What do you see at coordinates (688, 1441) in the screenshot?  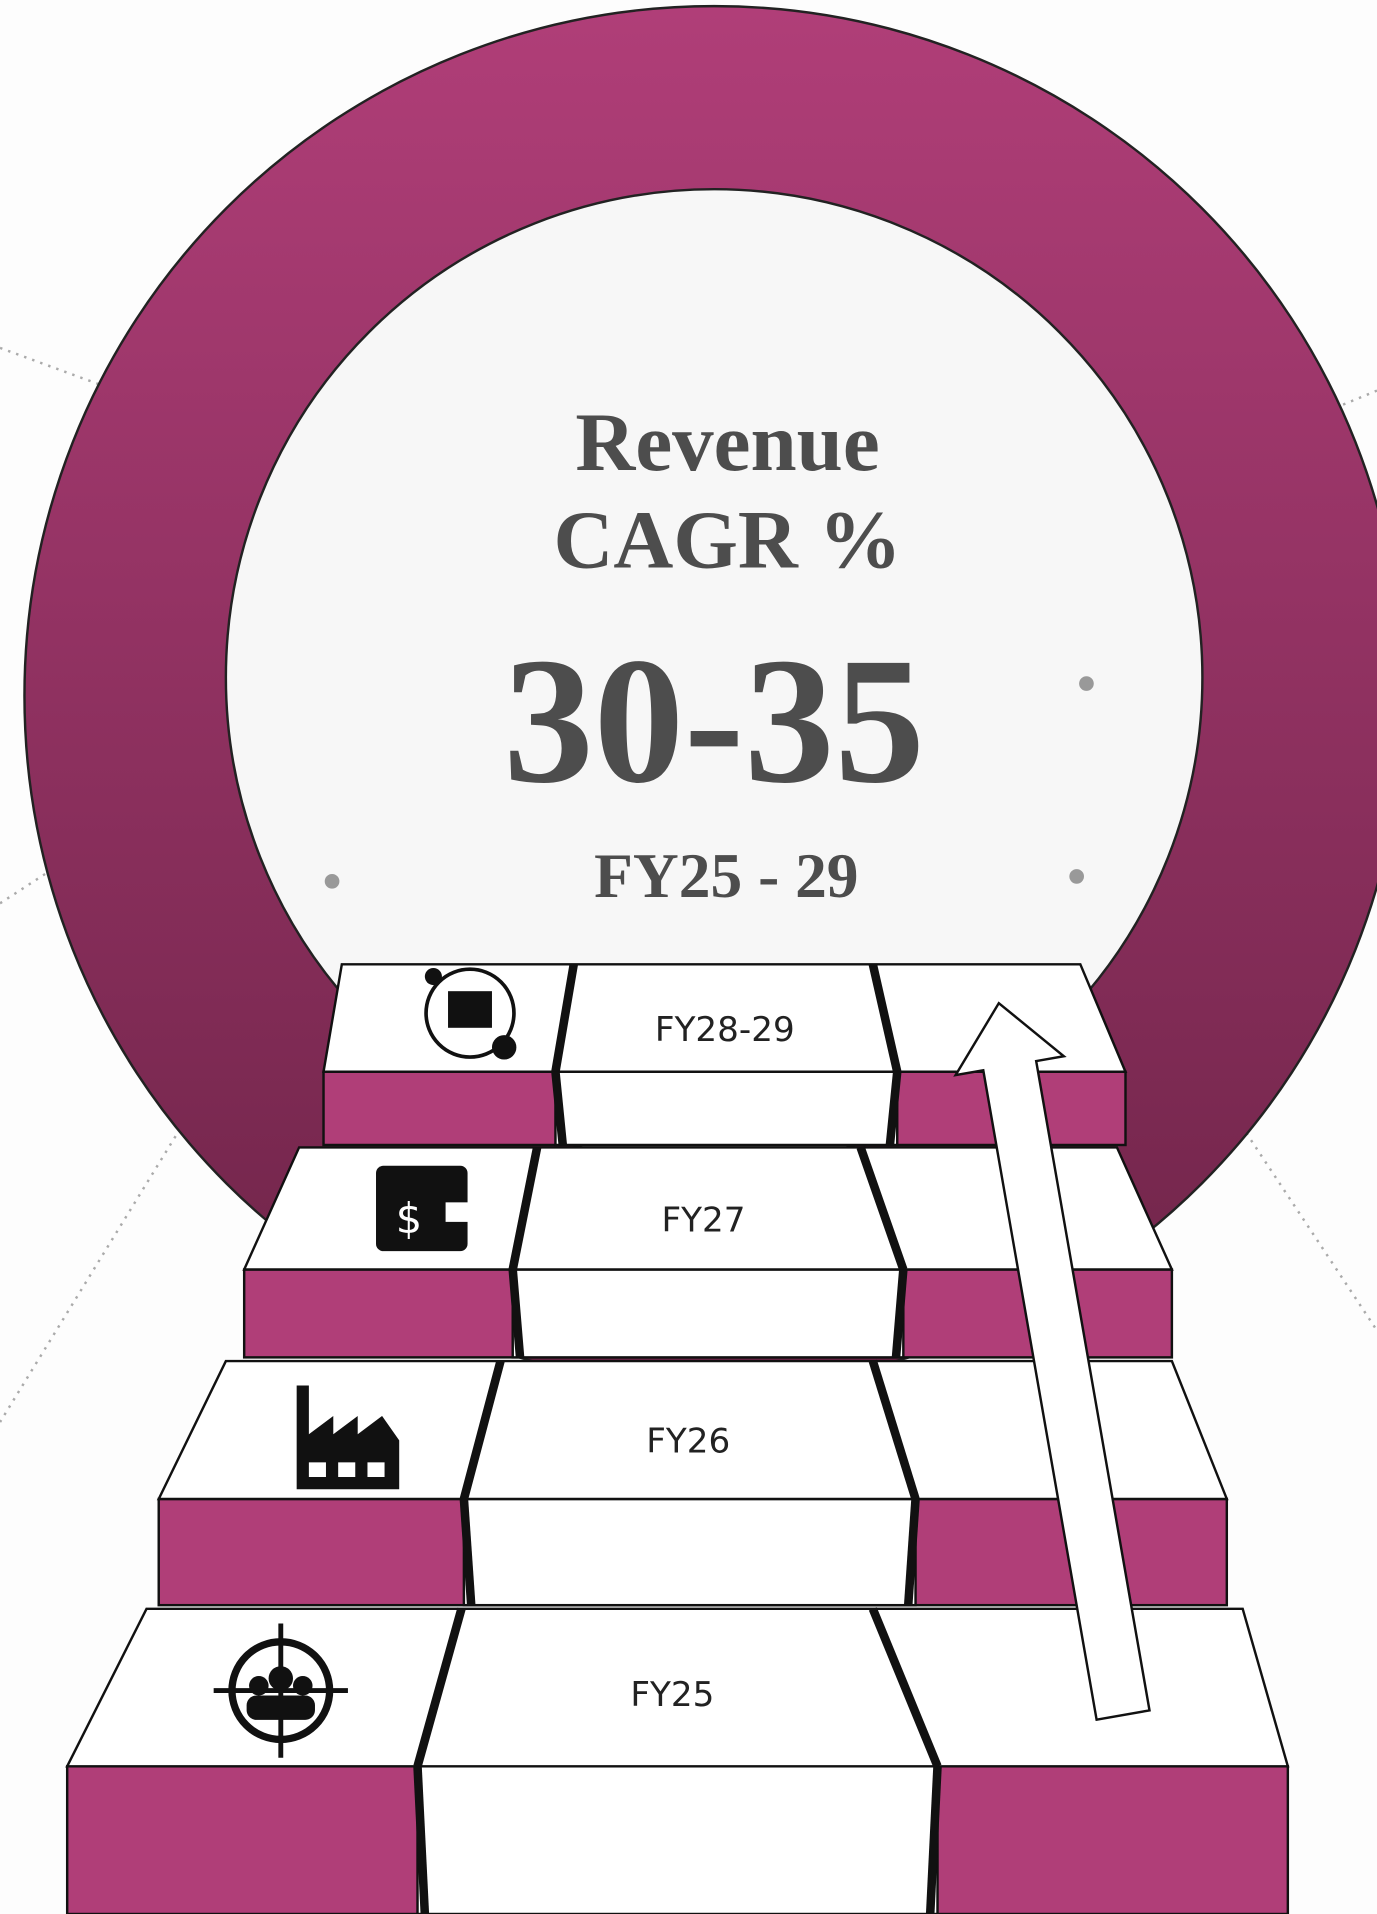 I see `step-label: FY26` at bounding box center [688, 1441].